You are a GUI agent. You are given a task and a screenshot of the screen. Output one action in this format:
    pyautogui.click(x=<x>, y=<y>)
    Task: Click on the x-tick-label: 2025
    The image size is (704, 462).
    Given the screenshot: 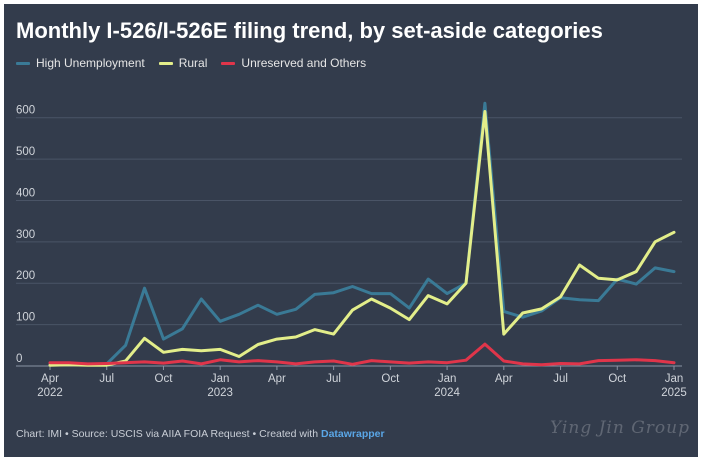 What is the action you would take?
    pyautogui.click(x=674, y=393)
    